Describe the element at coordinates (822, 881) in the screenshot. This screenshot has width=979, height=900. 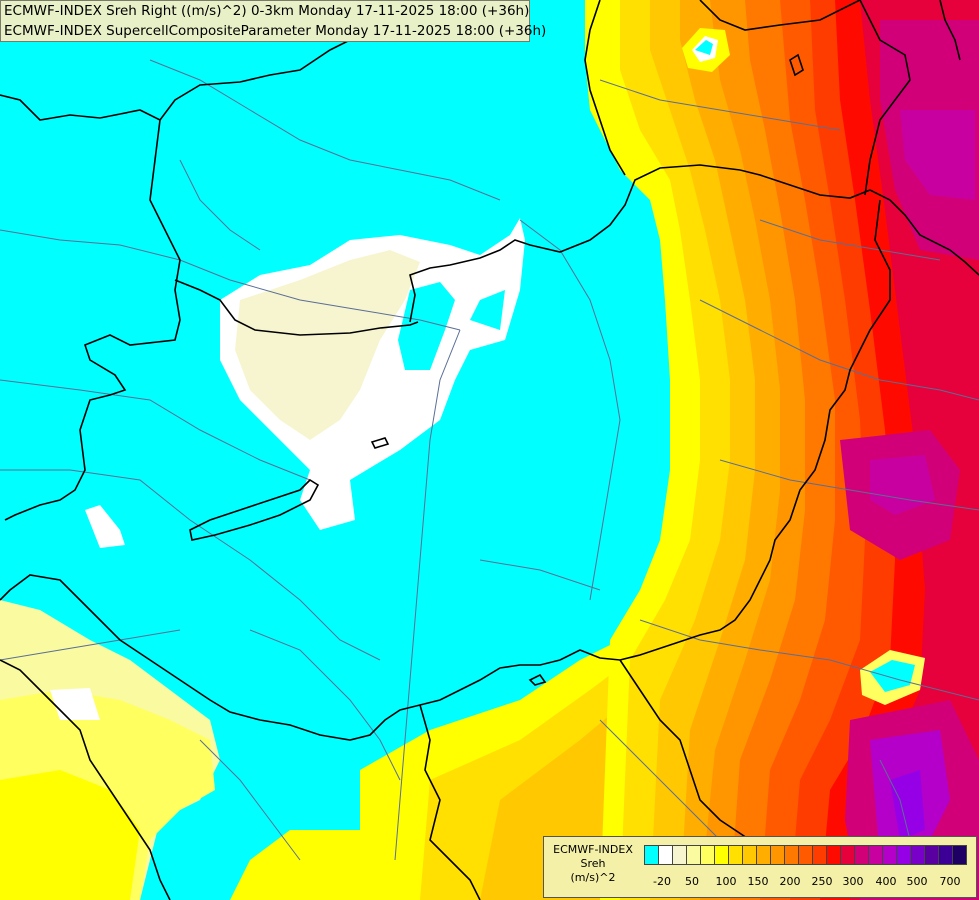
I see `legend-tick-label: 250` at that location.